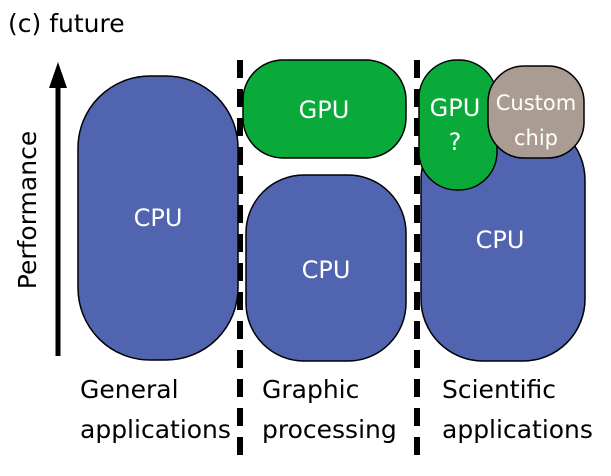 The height and width of the screenshot is (476, 611). What do you see at coordinates (329, 429) in the screenshot?
I see `column-label-graphic-2: processing` at bounding box center [329, 429].